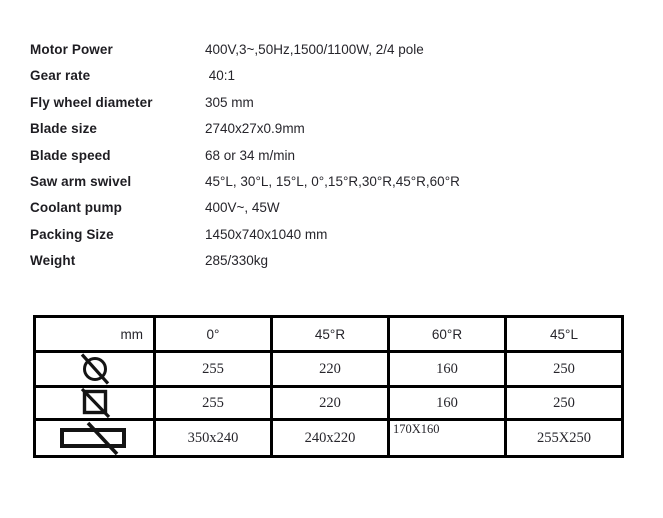 This screenshot has height=518, width=663. What do you see at coordinates (70, 155) in the screenshot?
I see `spec-label: Blade speed` at bounding box center [70, 155].